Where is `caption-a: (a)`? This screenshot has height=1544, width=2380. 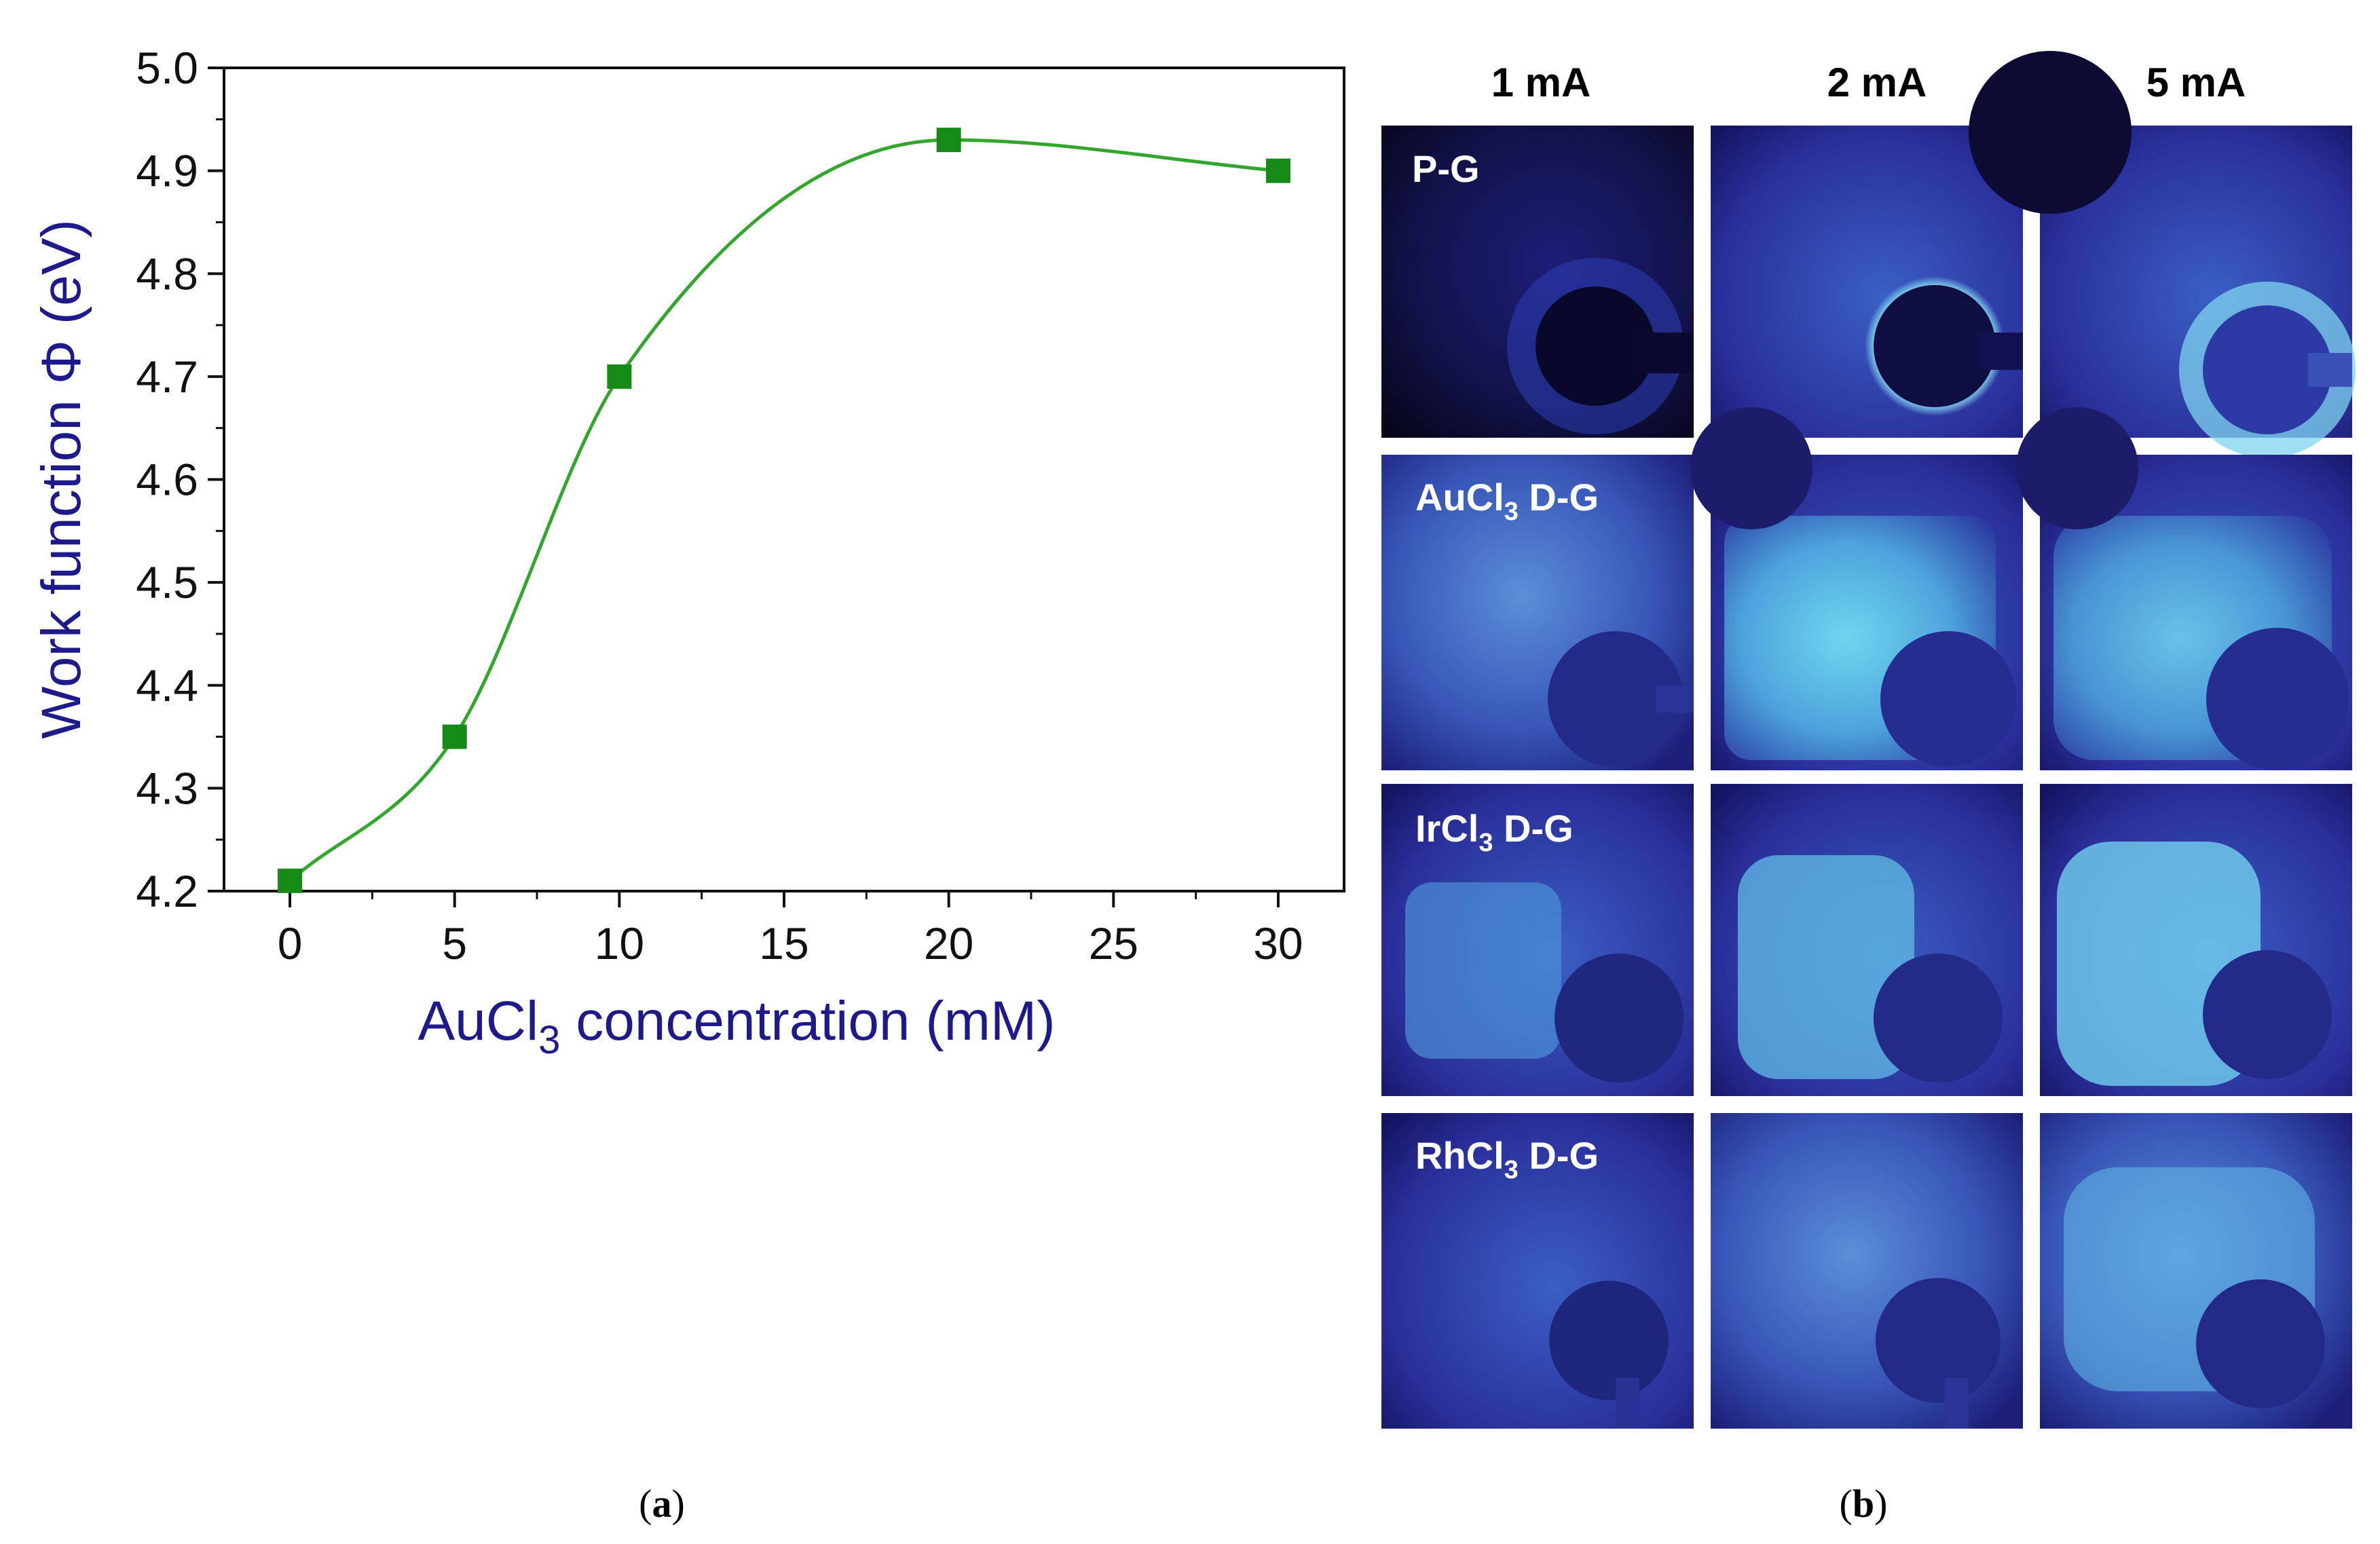 caption-a: (a) is located at coordinates (662, 1504).